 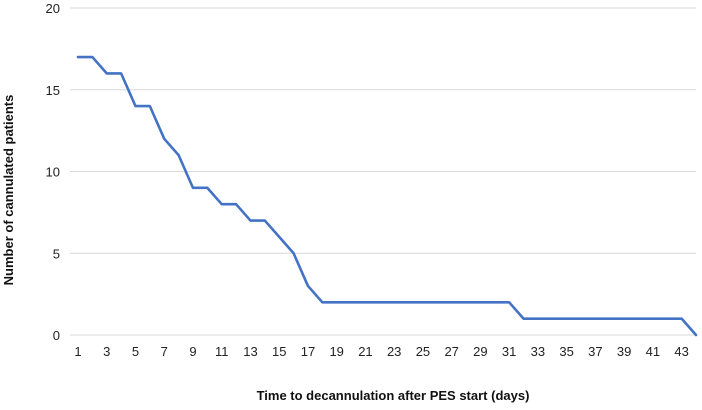 I want to click on x-tick-label: 21, so click(x=365, y=351).